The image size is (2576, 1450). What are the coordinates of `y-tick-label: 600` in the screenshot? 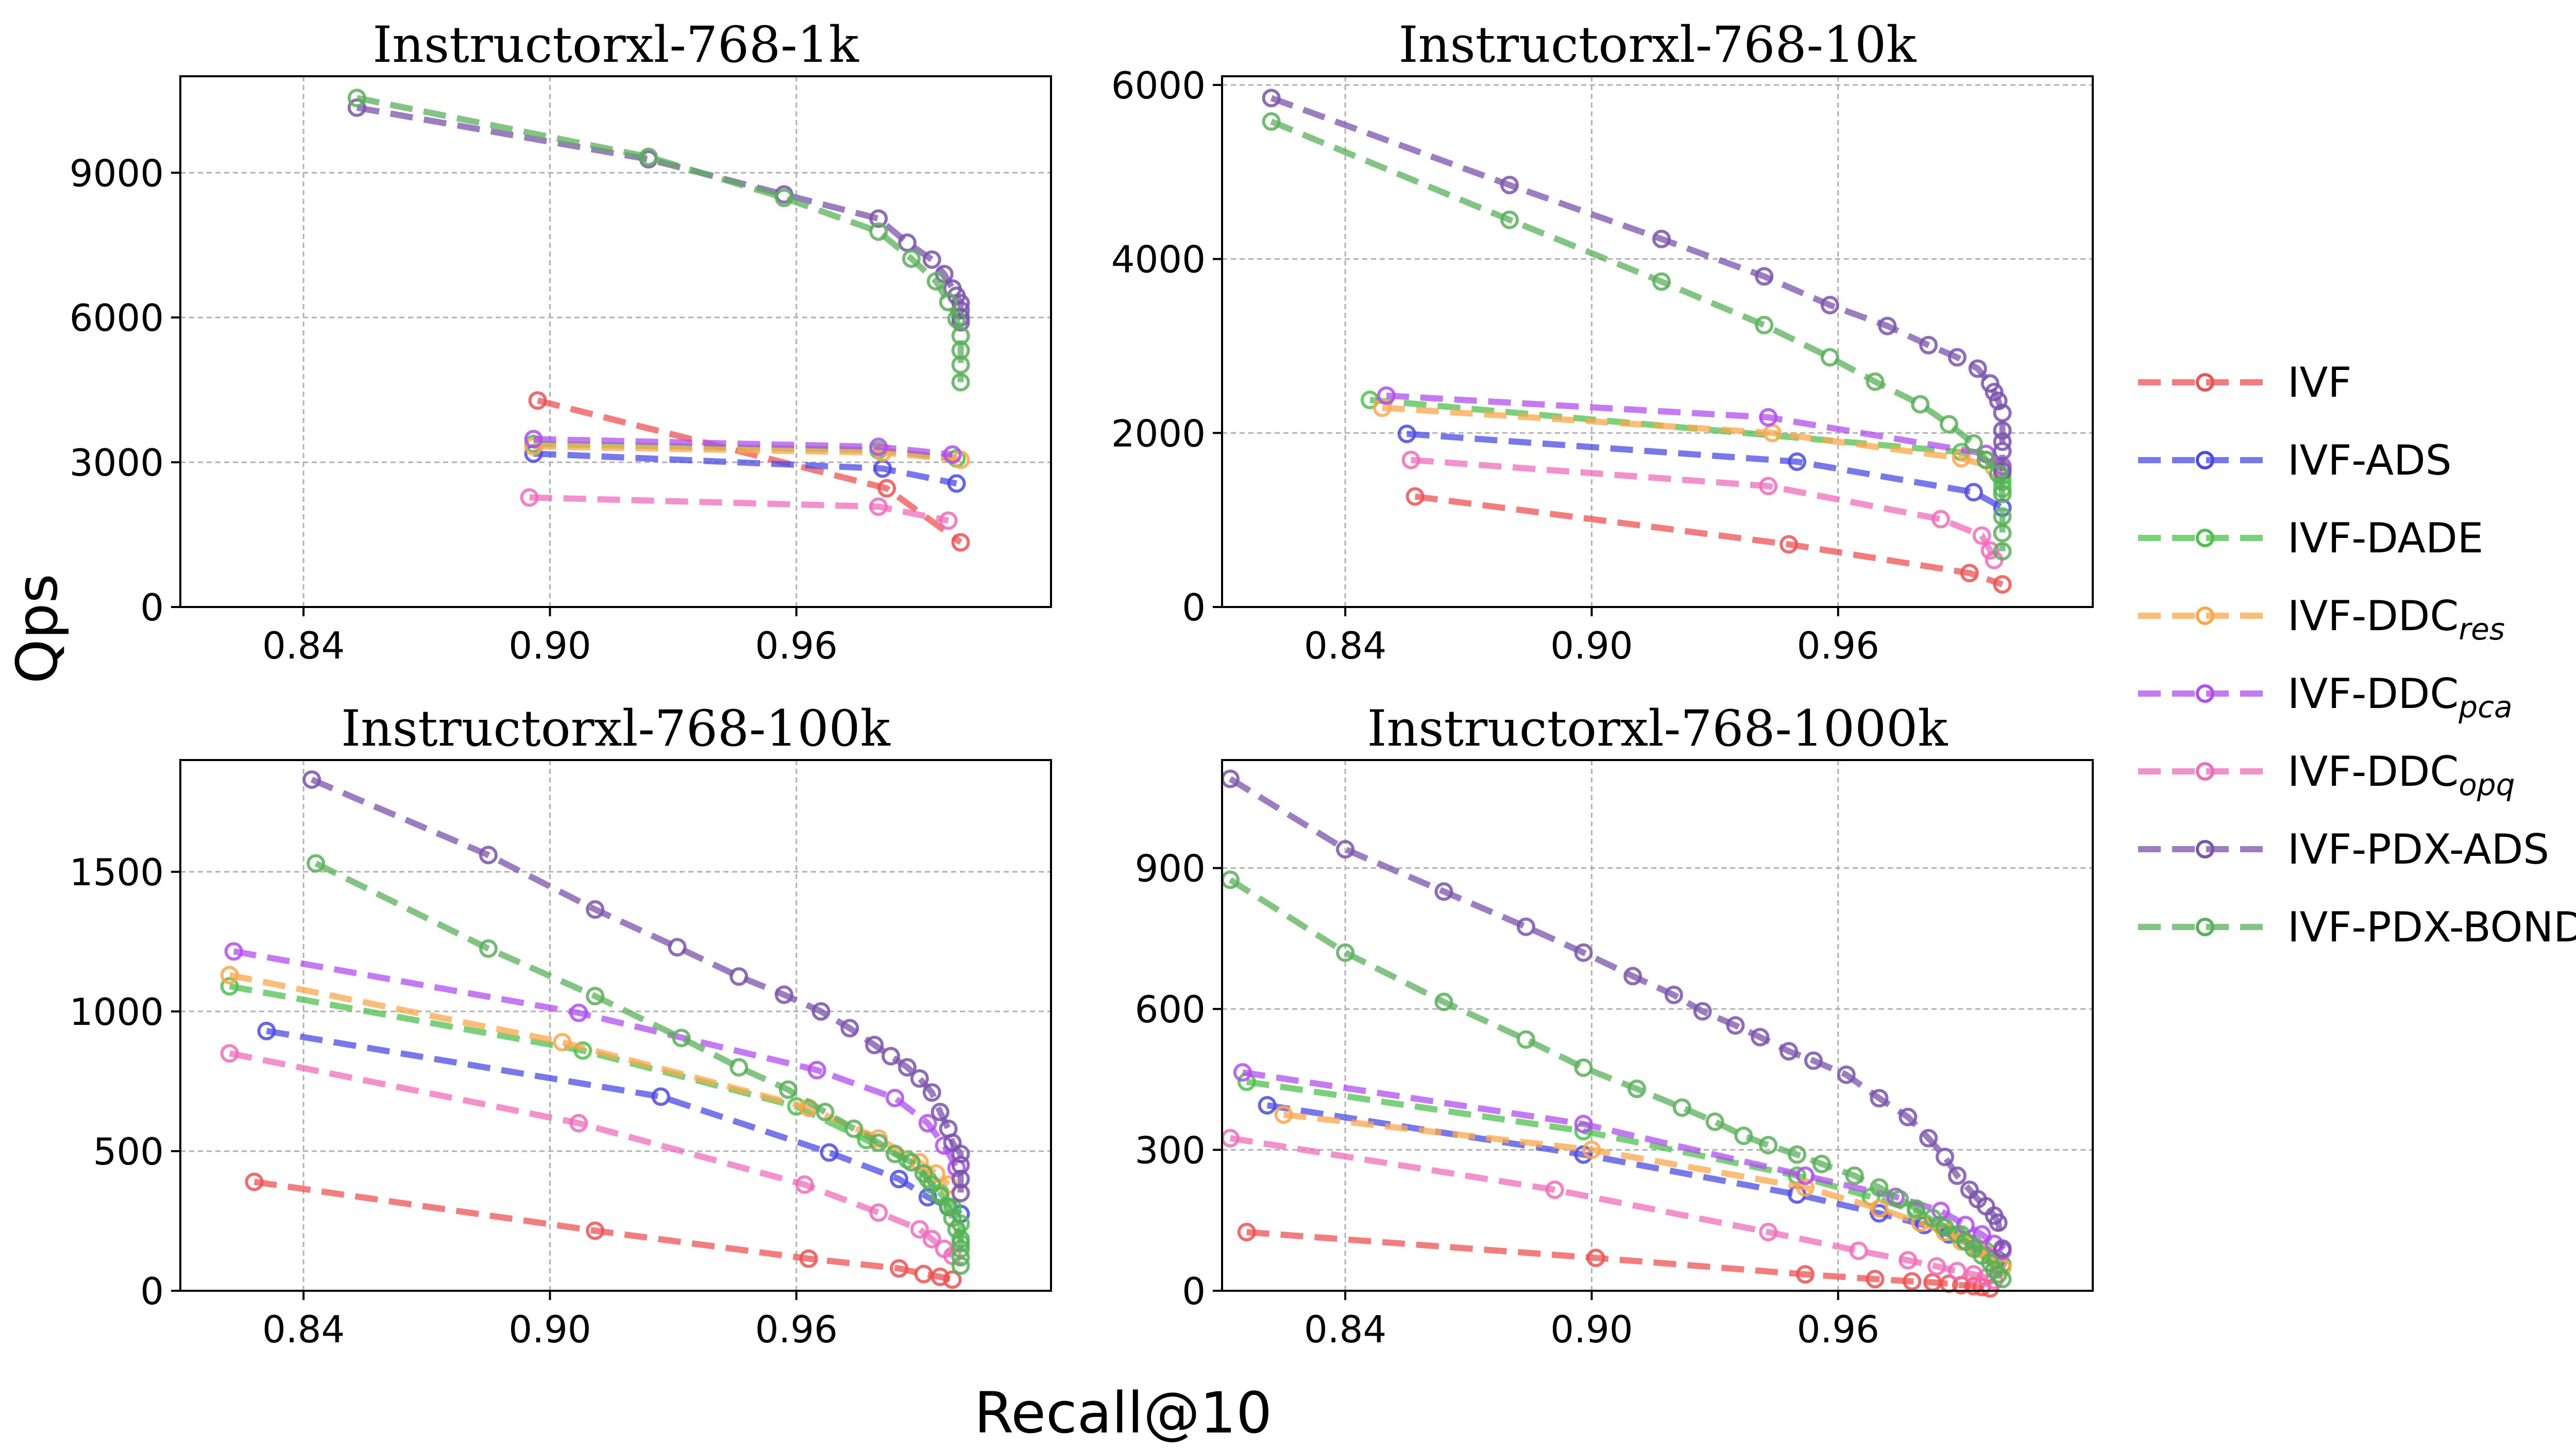 It's located at (1170, 1009).